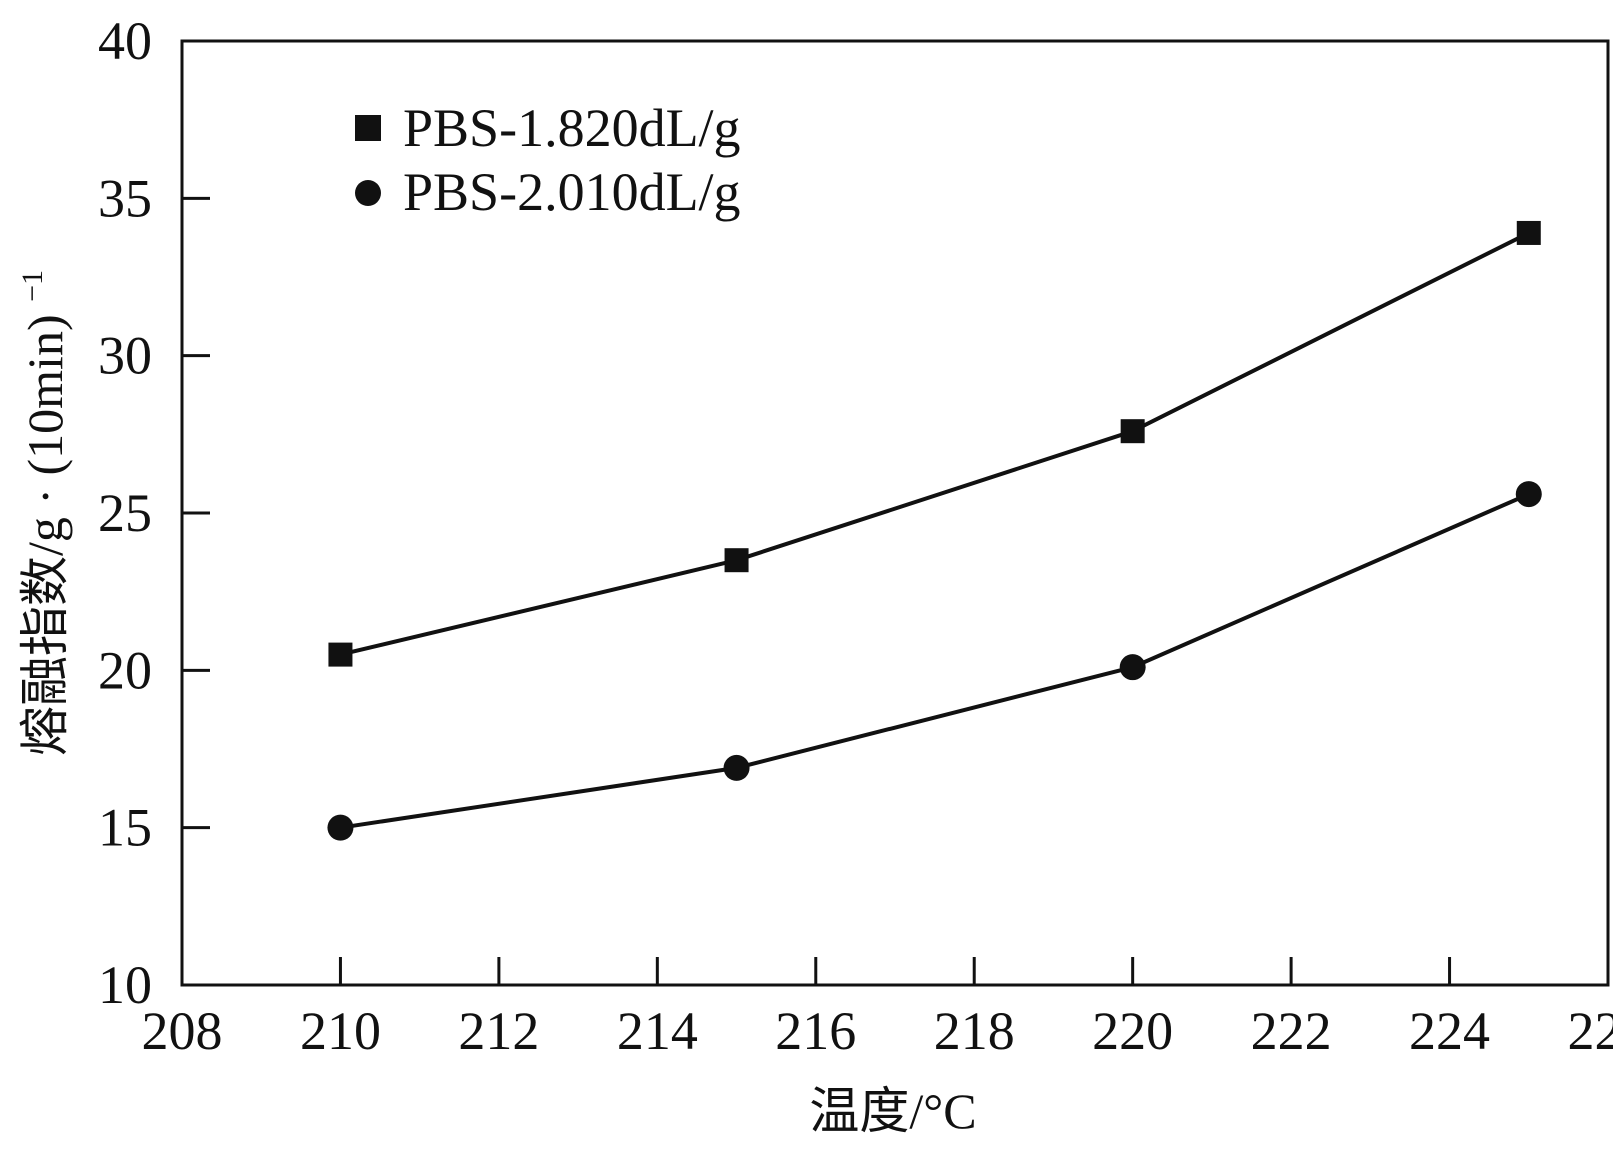 The height and width of the screenshot is (1151, 1613). I want to click on x-axis-ticks: 208 210 212 214 216 218 220 222 224 226, so click(877, 1009).